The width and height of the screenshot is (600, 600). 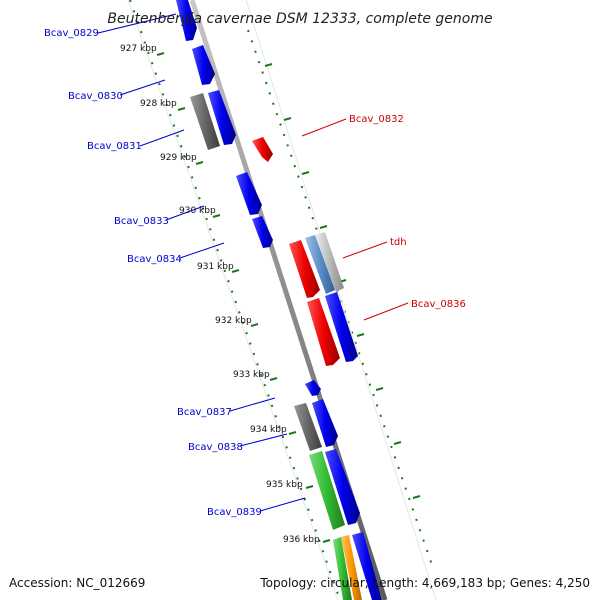 I want to click on gene-bcav-0836-red, so click(x=323, y=332).